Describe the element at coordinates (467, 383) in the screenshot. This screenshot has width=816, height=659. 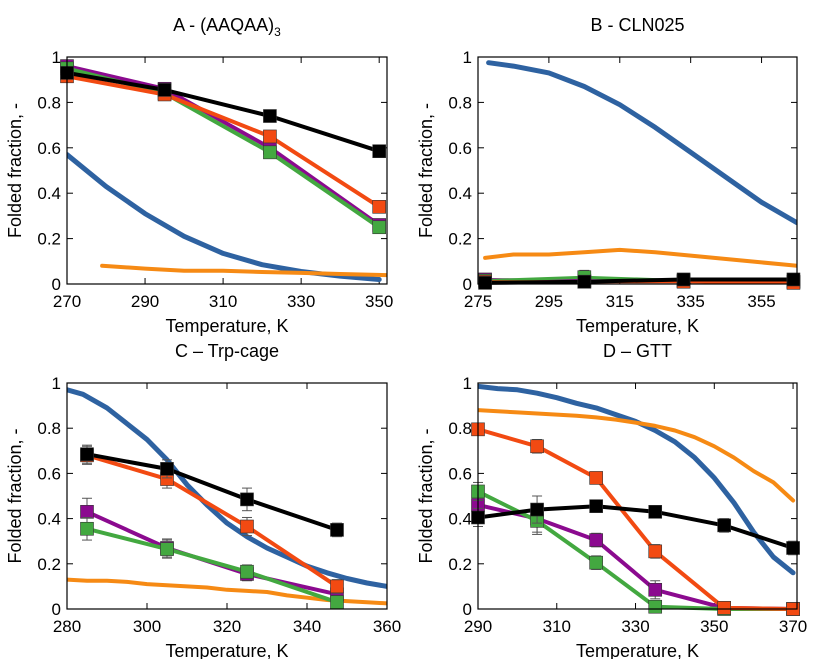
I see `panel-d-ytick-label: 1` at that location.